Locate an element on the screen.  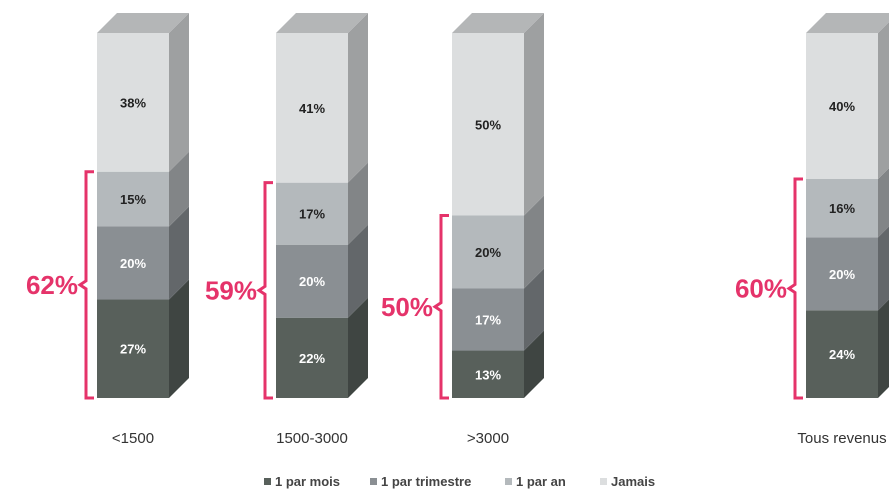
data-label: 50% is located at coordinates (488, 124).